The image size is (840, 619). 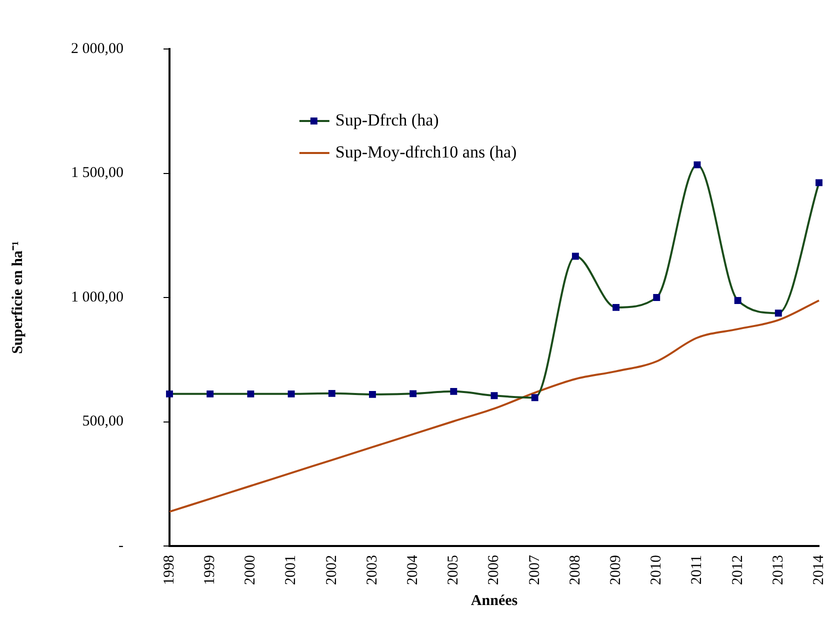 I want to click on y-tick-label: 2 000,00, so click(x=97, y=48).